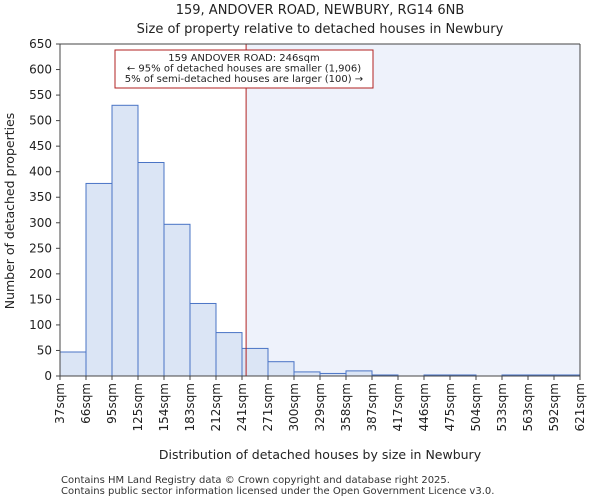 The height and width of the screenshot is (500, 600). Describe the element at coordinates (40, 172) in the screenshot. I see `y-tick-label: 400` at that location.